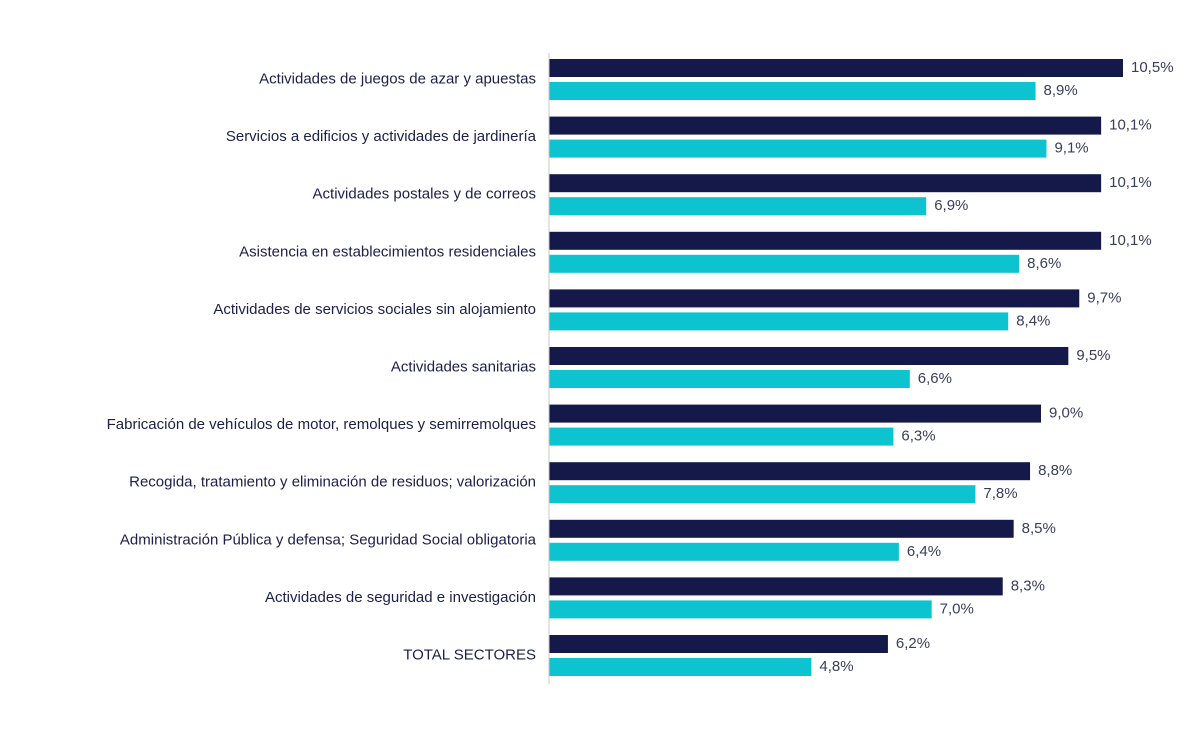  Describe the element at coordinates (1044, 263) in the screenshot. I see `data-label: 8,6%` at that location.